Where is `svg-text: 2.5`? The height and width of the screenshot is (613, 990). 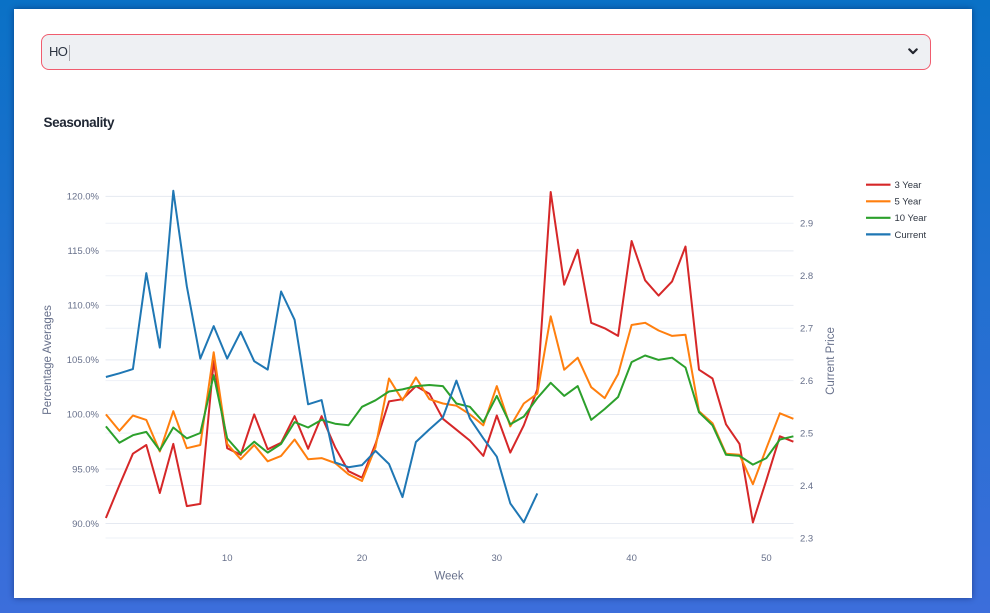 svg-text: 2.5 is located at coordinates (806, 433).